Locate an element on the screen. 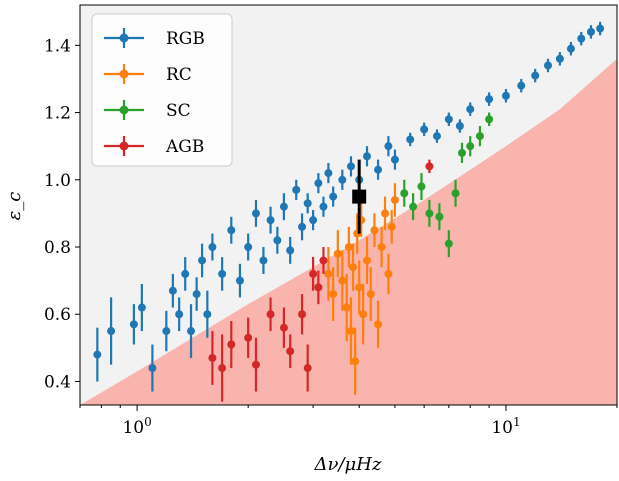 Image resolution: width=619 pixels, height=481 pixels. legend-item-rc: RC is located at coordinates (148, 74).